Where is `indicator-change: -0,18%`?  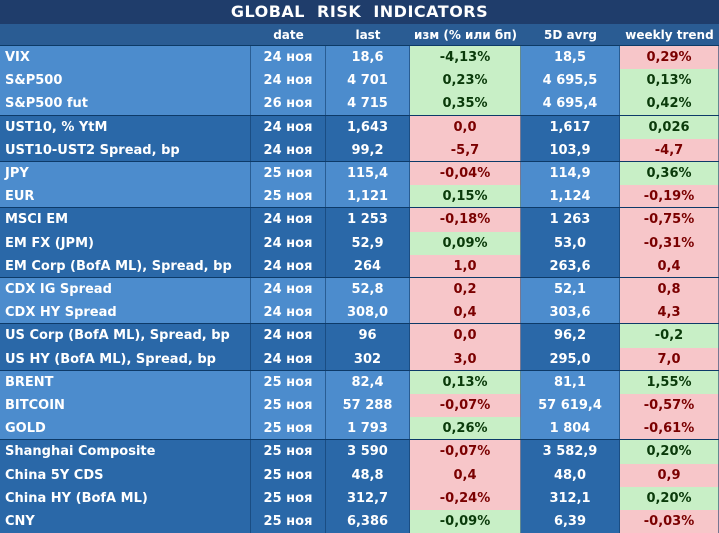 indicator-change: -0,18% is located at coordinates (465, 220).